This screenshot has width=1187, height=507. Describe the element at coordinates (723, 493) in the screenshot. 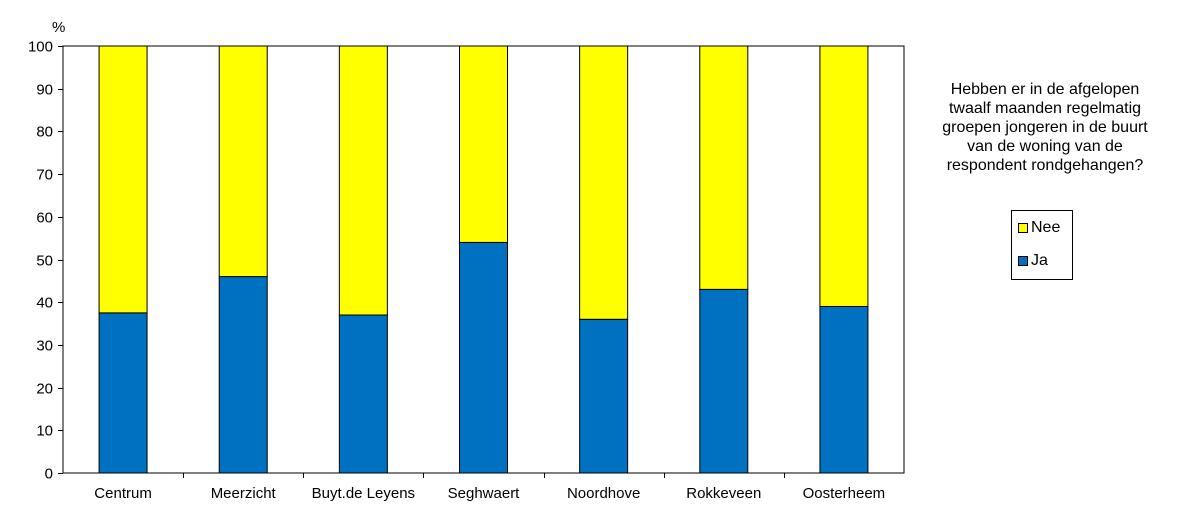

I see `x-category-label: Rokkeveen` at that location.